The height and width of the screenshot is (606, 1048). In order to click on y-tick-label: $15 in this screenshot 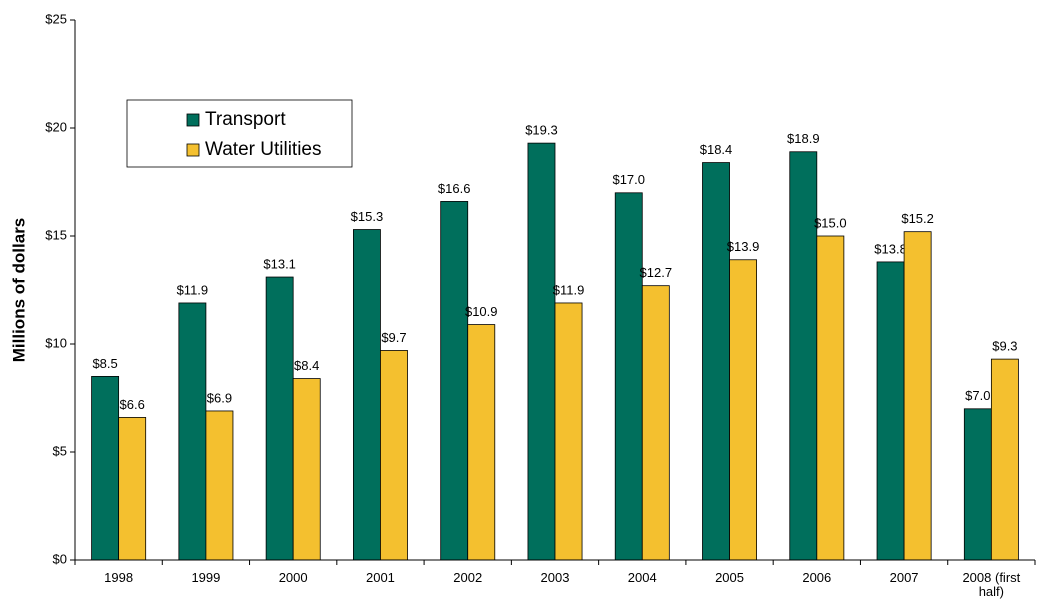, I will do `click(56, 234)`.